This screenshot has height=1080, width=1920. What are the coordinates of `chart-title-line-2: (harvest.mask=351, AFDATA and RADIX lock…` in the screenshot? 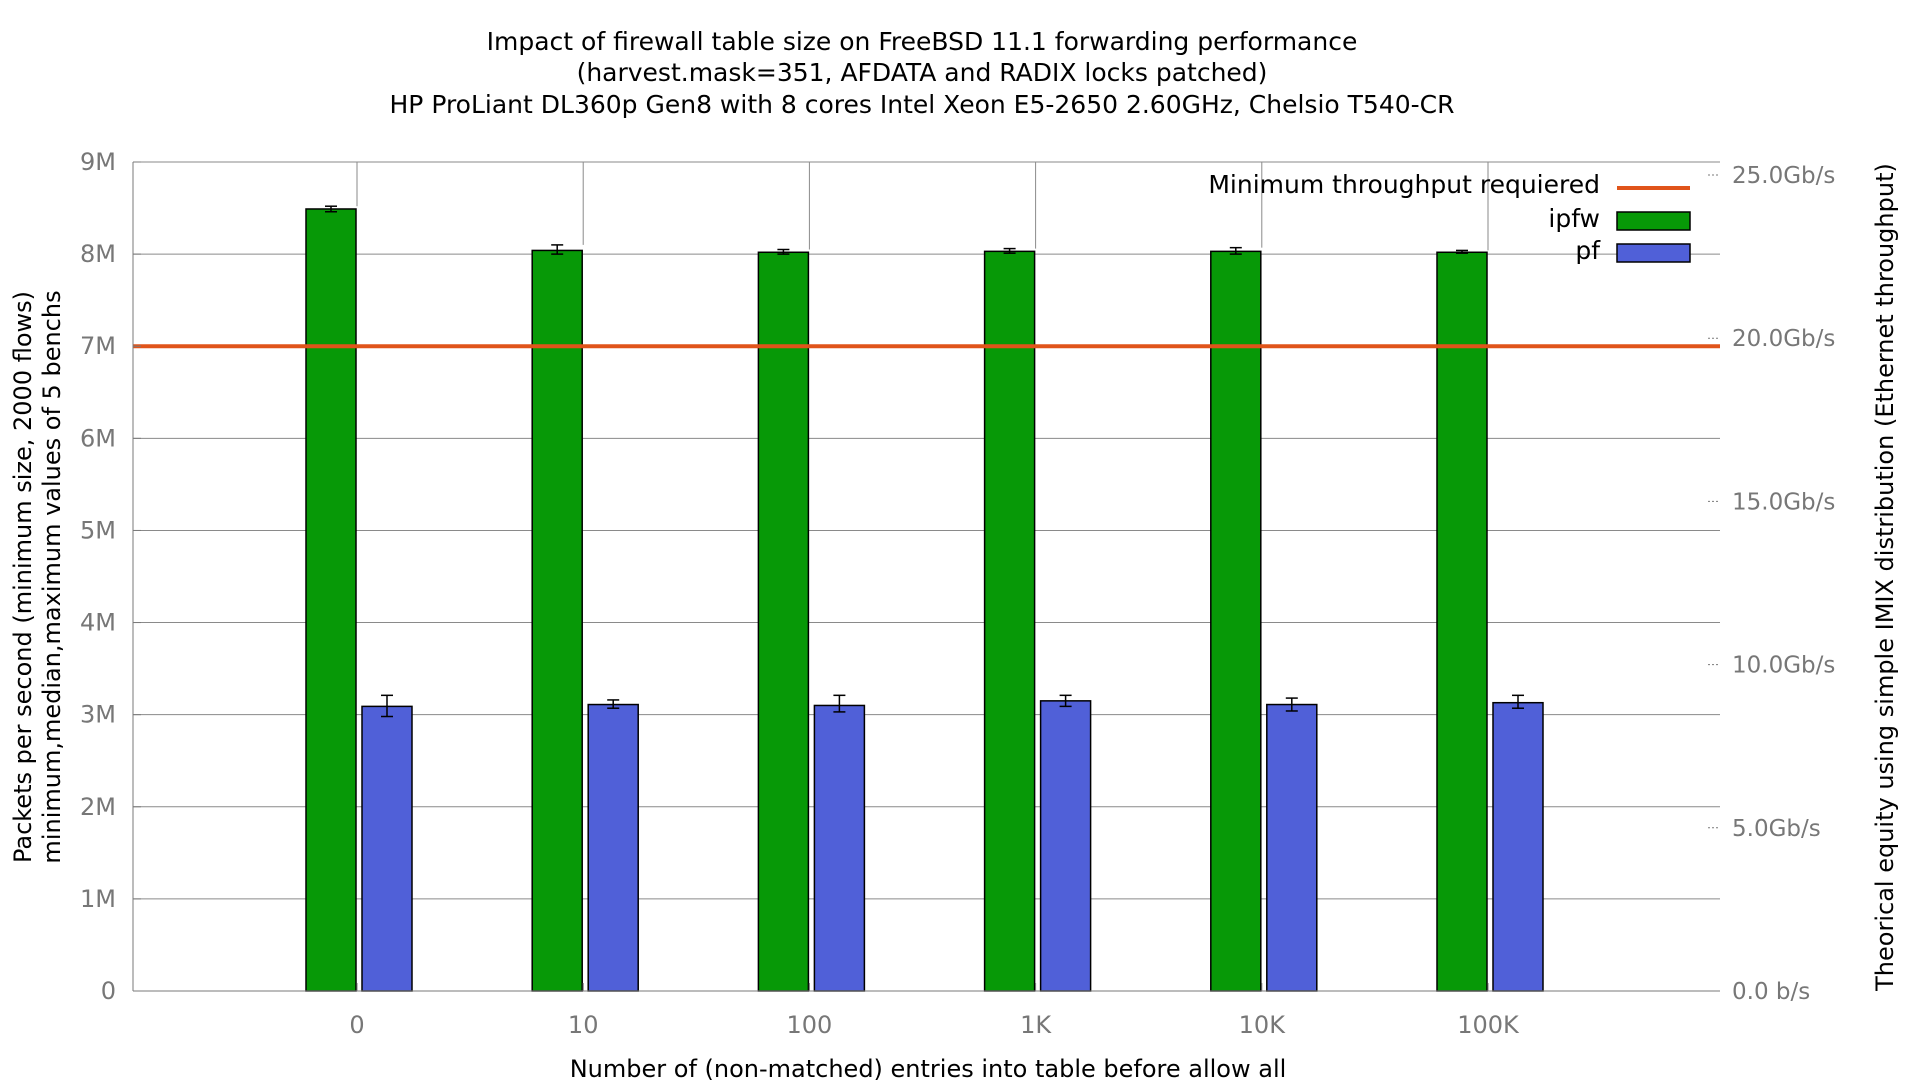 It's located at (922, 72).